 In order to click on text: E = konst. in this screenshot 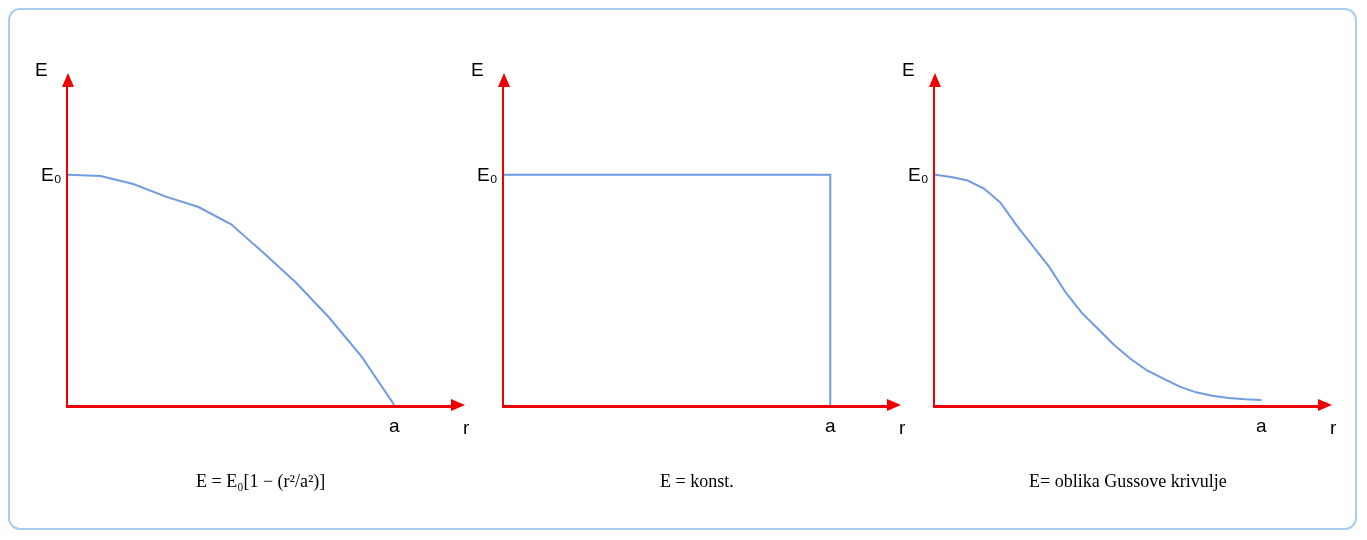, I will do `click(697, 481)`.